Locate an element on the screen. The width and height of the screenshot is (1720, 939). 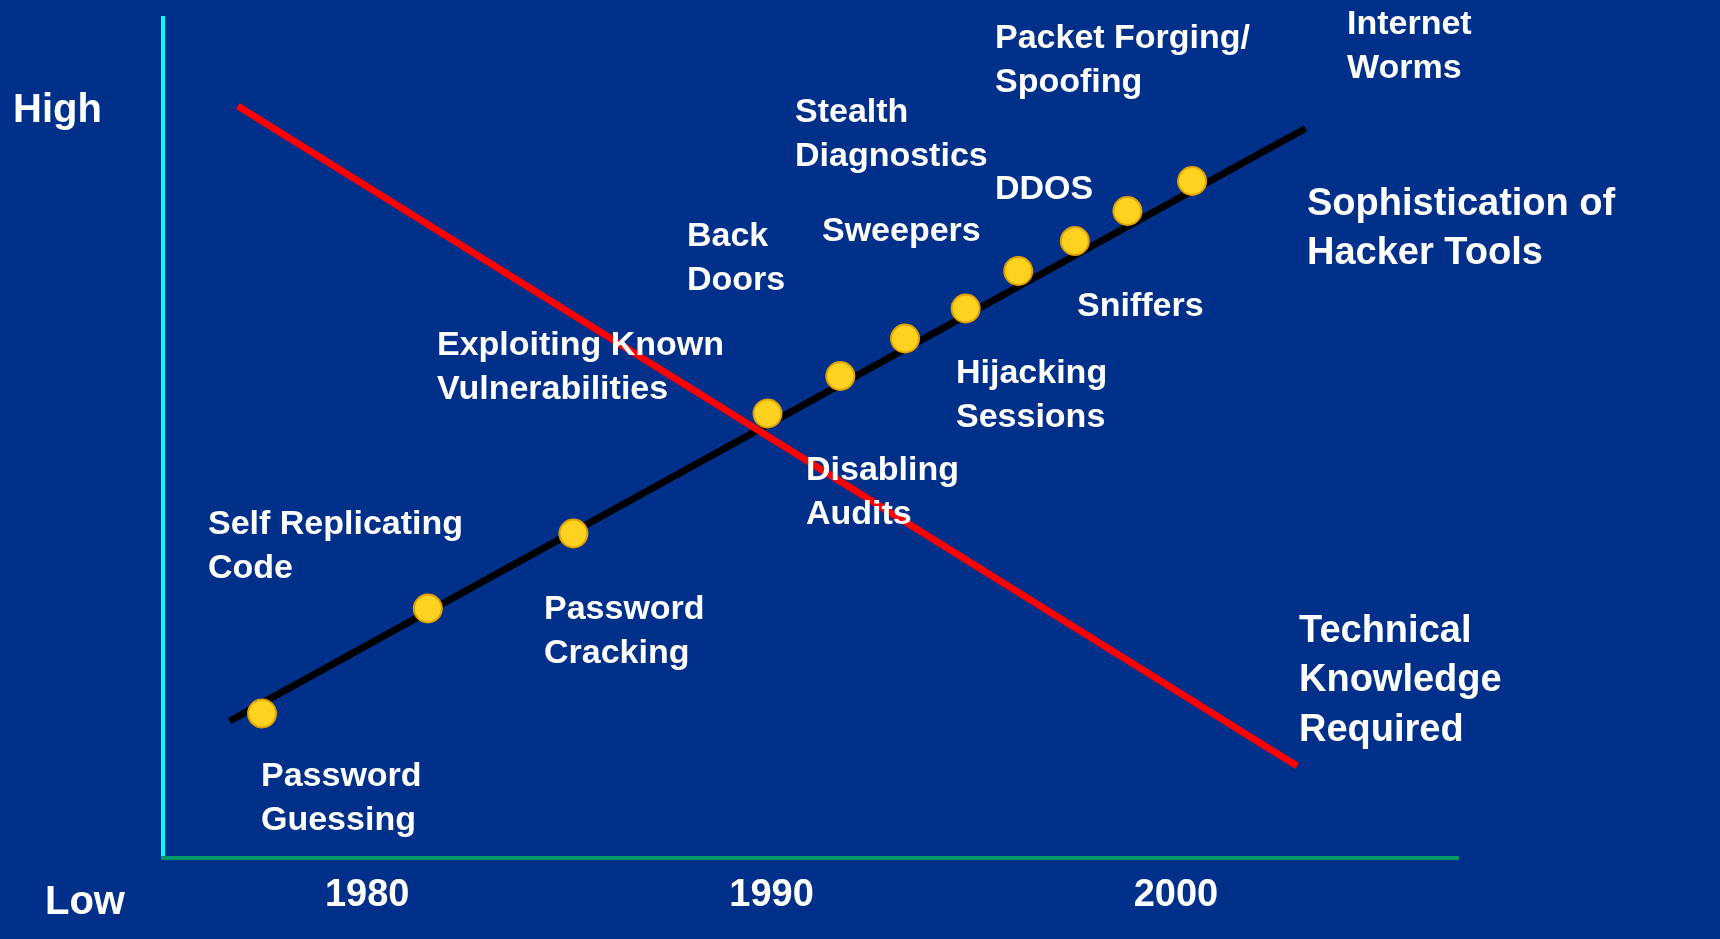
annotation: Stealth Diagnostics is located at coordinates (891, 132).